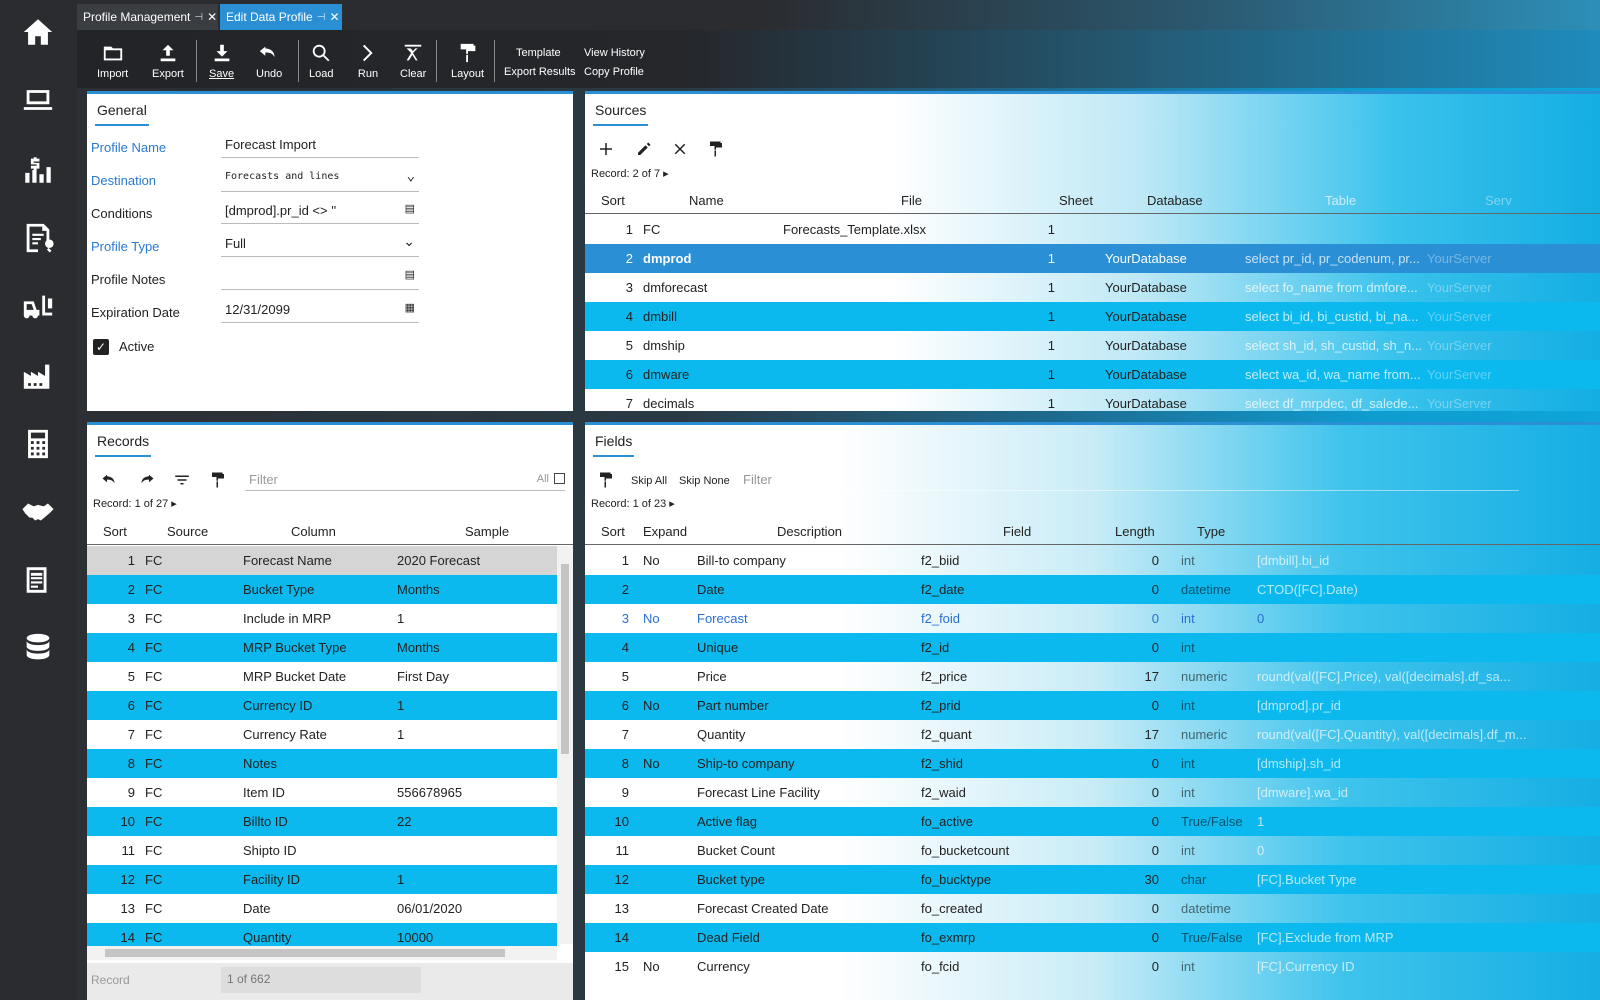 This screenshot has width=1600, height=1000. What do you see at coordinates (322, 589) in the screenshot?
I see `table-row: 2 FC Bucket Type Months` at bounding box center [322, 589].